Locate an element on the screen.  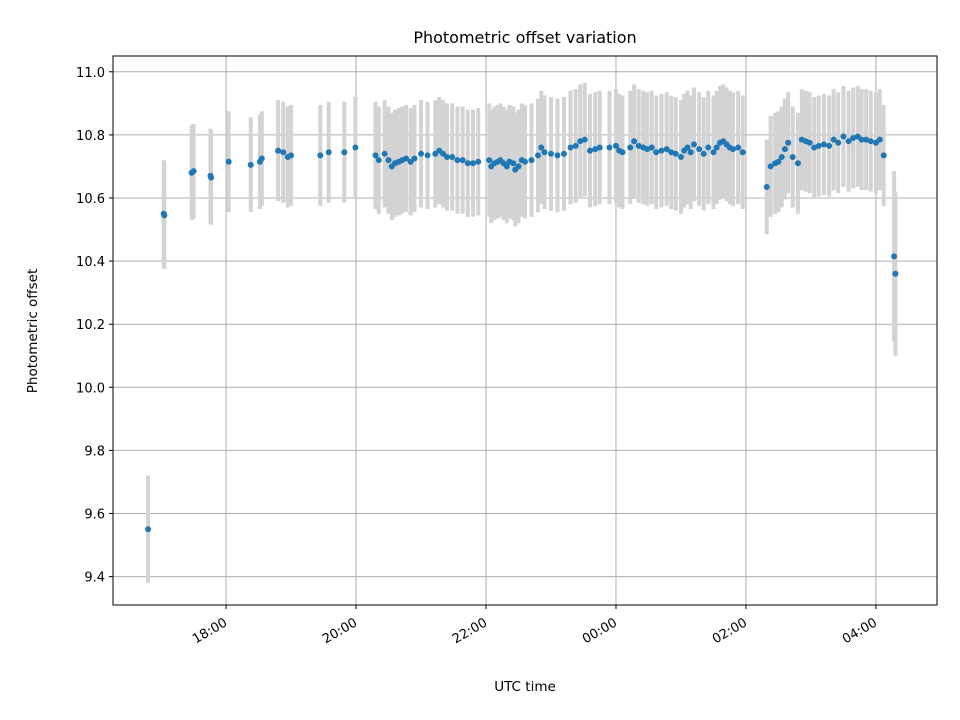
y-axis-label: Photometric offset is located at coordinates (33, 331).